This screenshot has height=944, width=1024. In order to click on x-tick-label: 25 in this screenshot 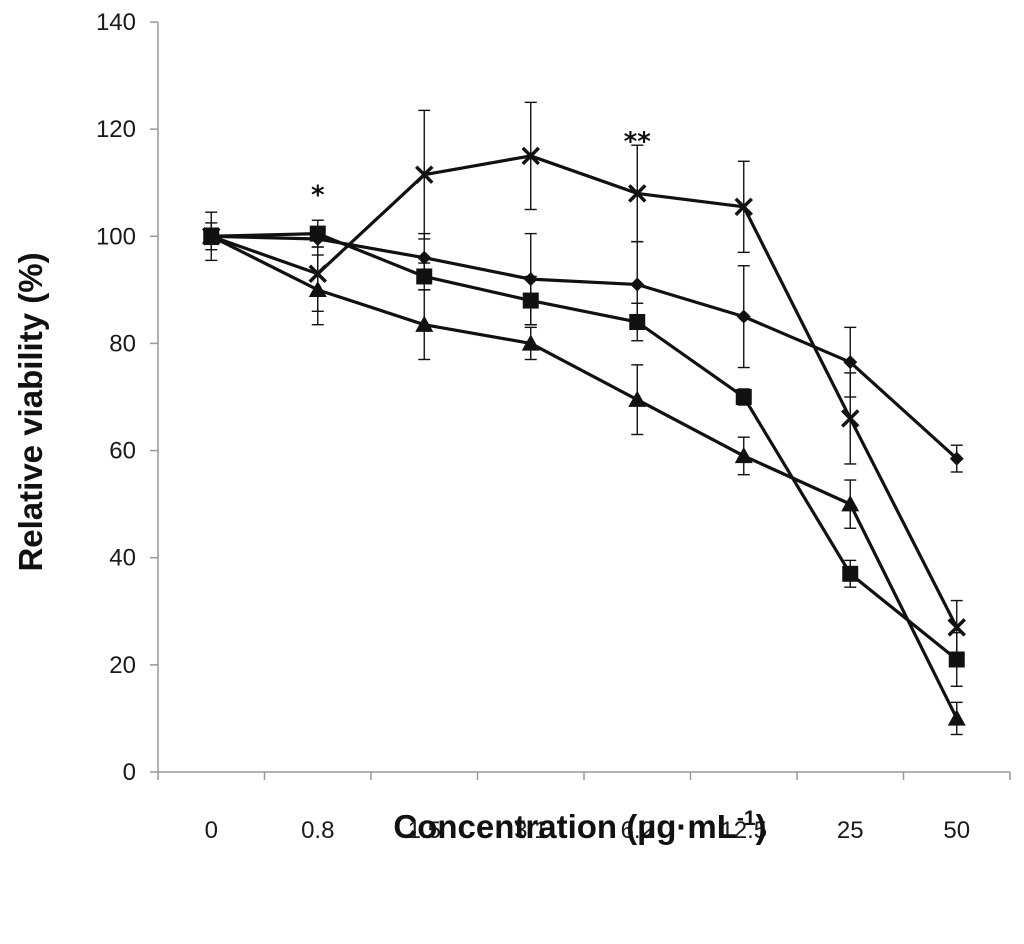, I will do `click(850, 830)`.